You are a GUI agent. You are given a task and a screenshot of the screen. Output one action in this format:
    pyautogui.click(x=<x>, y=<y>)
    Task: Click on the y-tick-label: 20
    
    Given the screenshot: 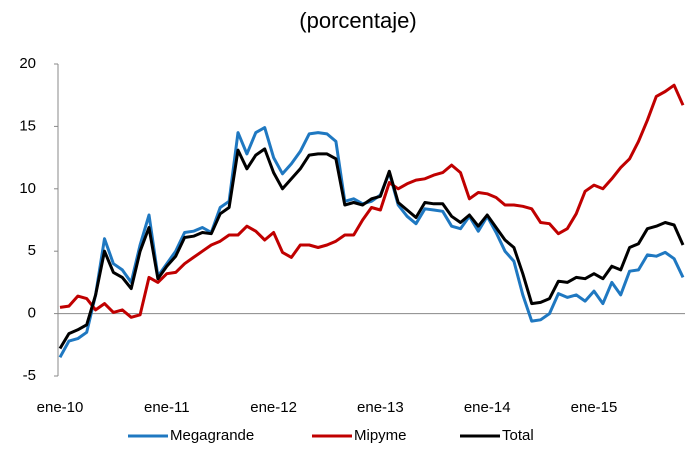 What is the action you would take?
    pyautogui.click(x=27, y=63)
    